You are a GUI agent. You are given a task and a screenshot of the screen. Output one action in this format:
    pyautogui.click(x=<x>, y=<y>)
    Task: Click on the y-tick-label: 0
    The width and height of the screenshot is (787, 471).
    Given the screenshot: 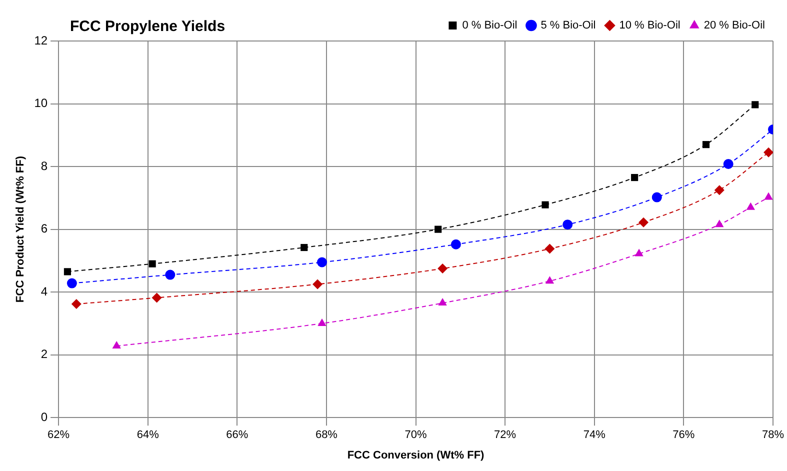 What is the action you would take?
    pyautogui.click(x=44, y=417)
    